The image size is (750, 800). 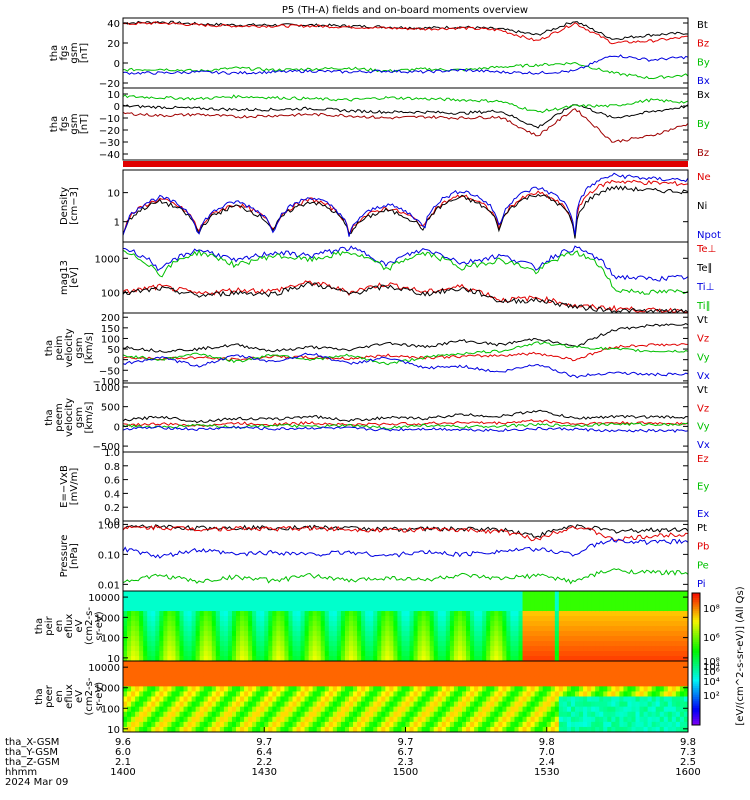 What do you see at coordinates (89, 348) in the screenshot?
I see `y-axis-label: [km/s]` at bounding box center [89, 348].